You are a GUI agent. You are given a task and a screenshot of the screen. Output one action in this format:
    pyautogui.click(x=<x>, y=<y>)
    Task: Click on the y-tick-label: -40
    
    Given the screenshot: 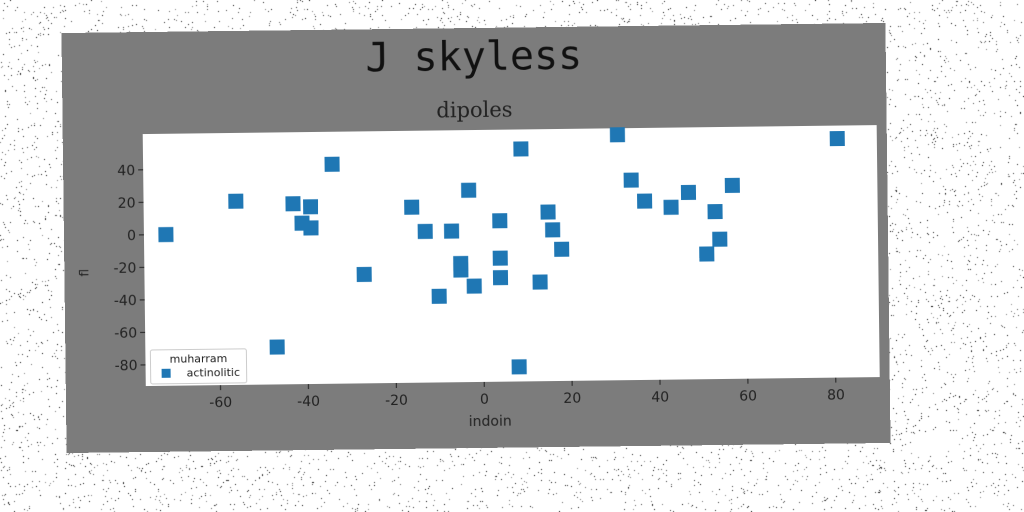 What is the action you would take?
    pyautogui.click(x=125, y=301)
    